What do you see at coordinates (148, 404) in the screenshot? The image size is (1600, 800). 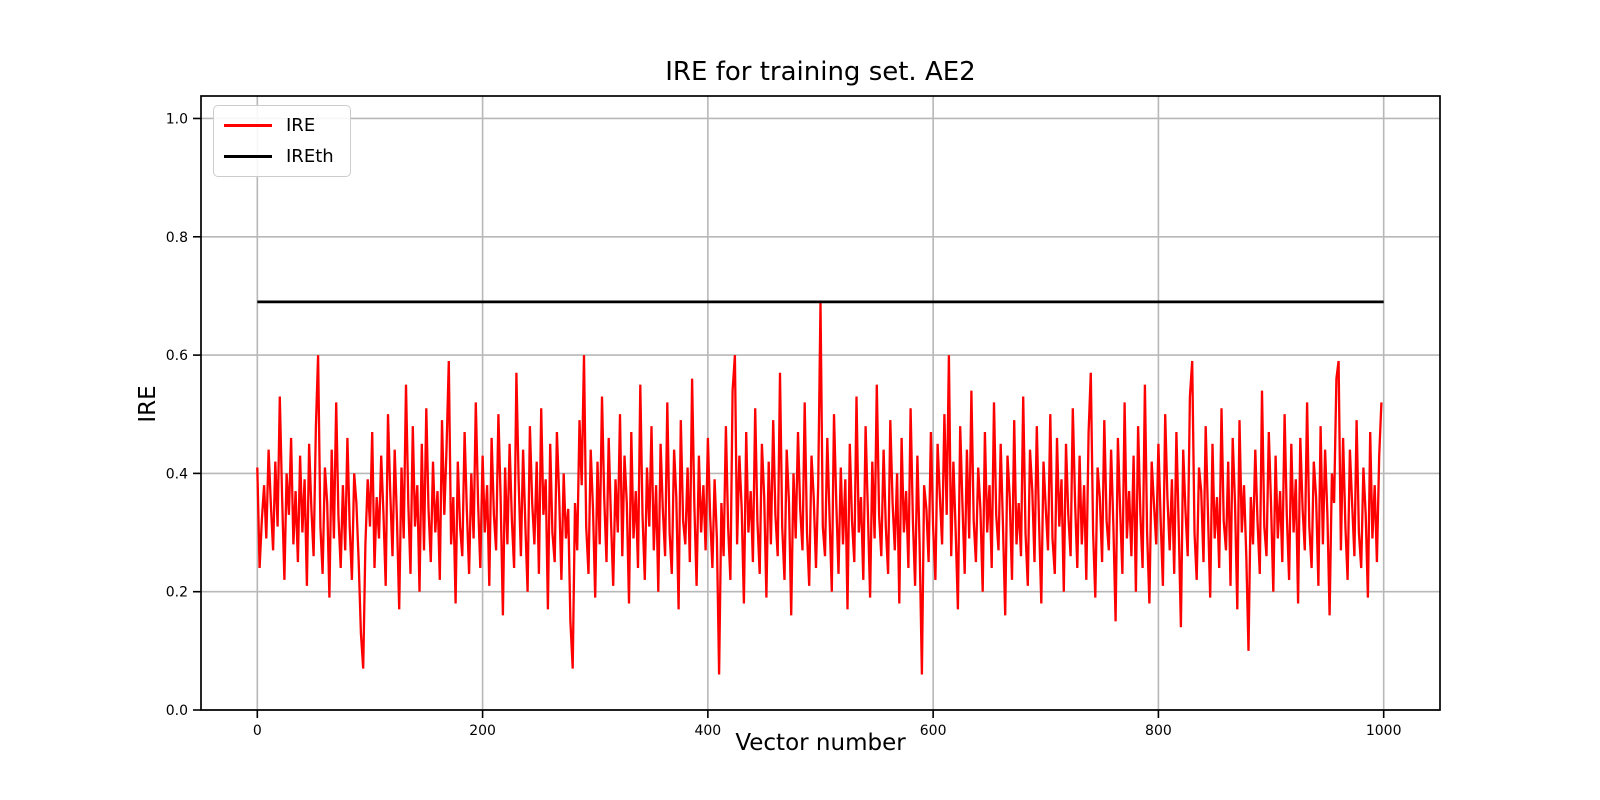 I see `y-axis-label: IRE` at bounding box center [148, 404].